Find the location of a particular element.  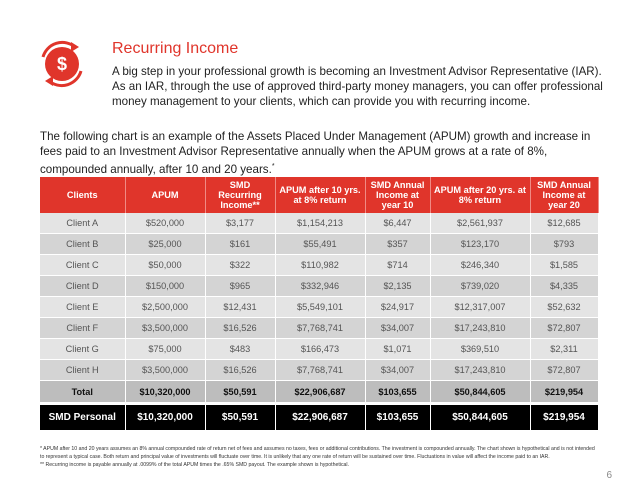

cell: $714 is located at coordinates (398, 265).